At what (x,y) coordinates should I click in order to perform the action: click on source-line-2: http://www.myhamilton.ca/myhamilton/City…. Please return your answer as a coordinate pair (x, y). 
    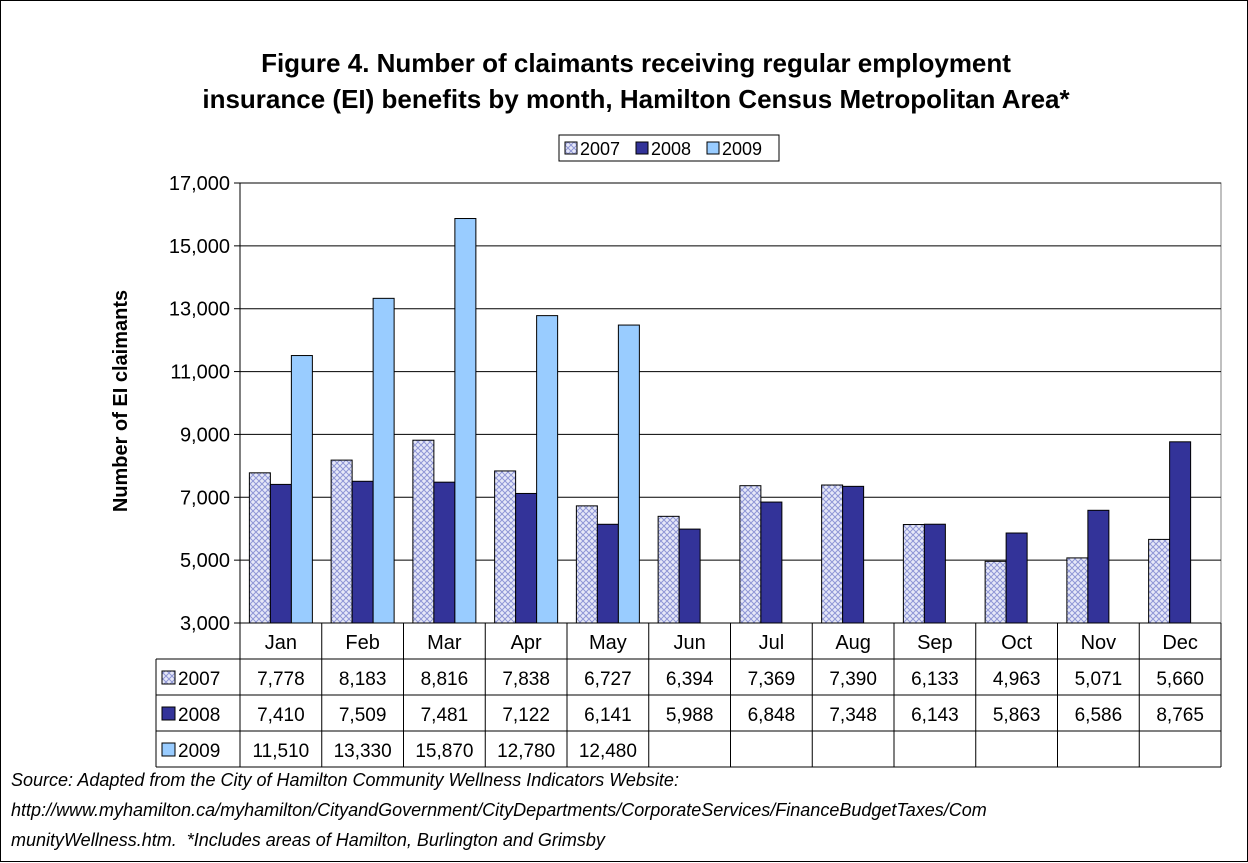
    Looking at the image, I should click on (499, 810).